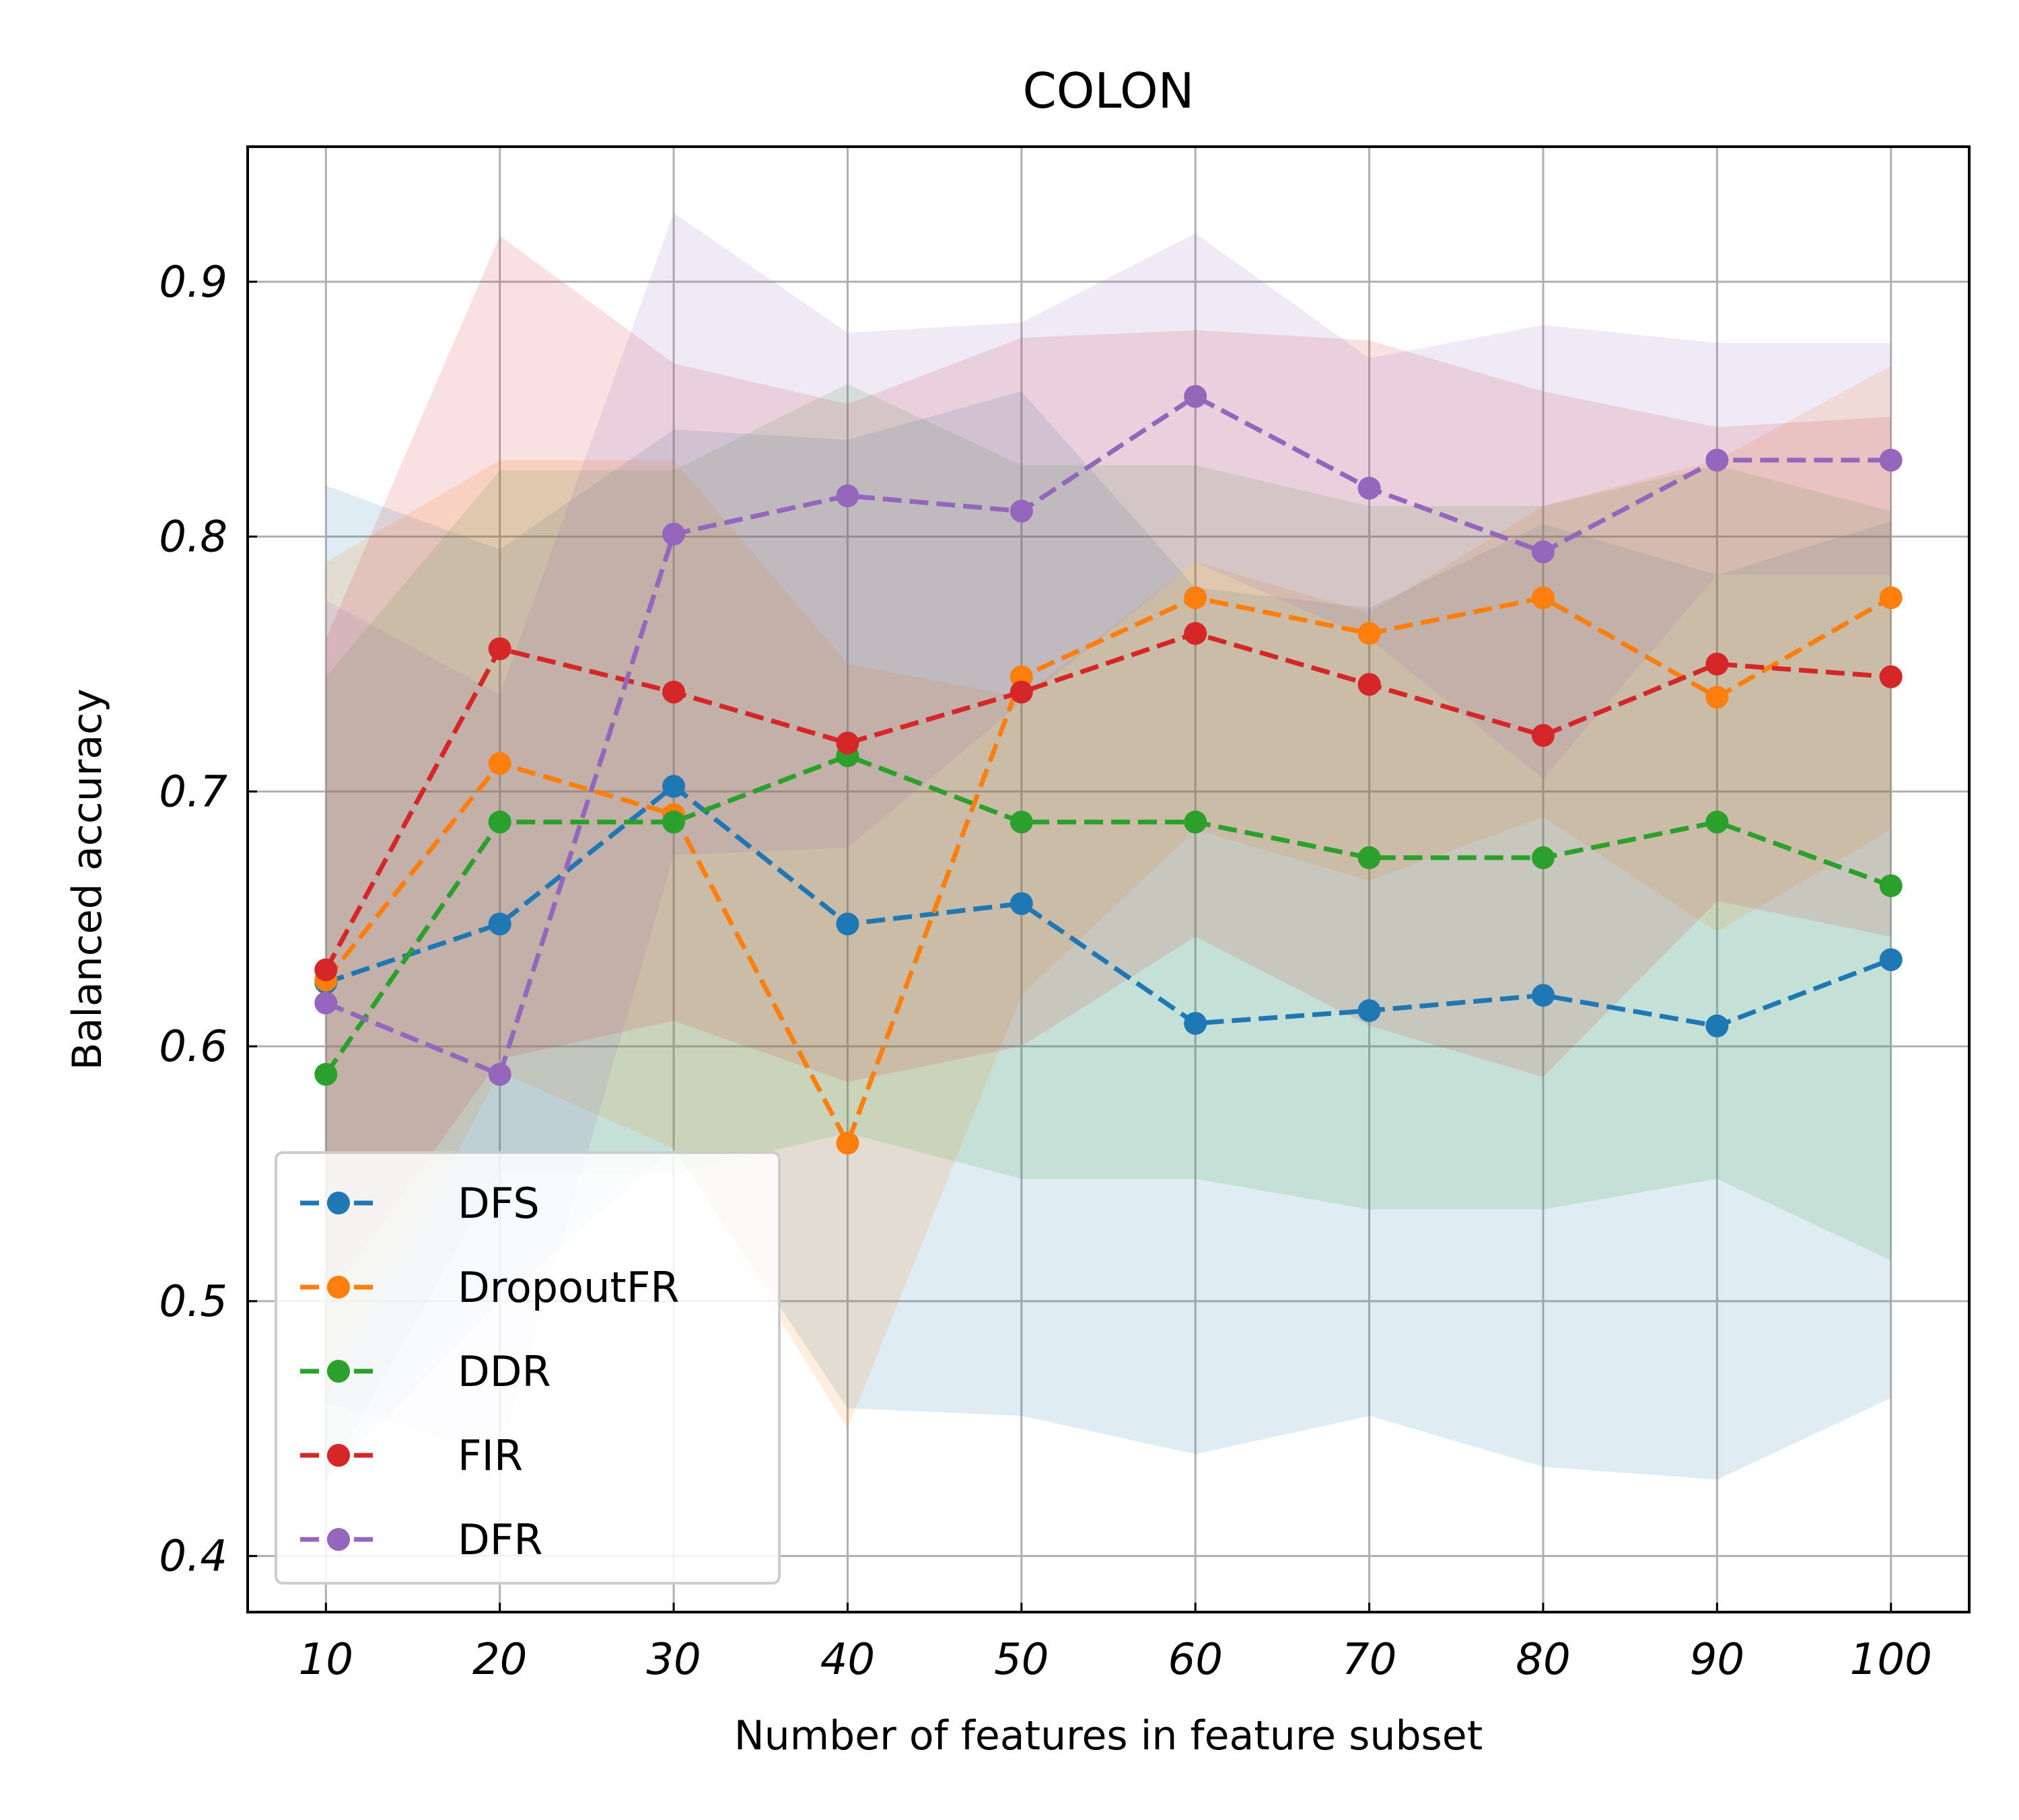  What do you see at coordinates (326, 1660) in the screenshot?
I see `x-tick-label: 10` at bounding box center [326, 1660].